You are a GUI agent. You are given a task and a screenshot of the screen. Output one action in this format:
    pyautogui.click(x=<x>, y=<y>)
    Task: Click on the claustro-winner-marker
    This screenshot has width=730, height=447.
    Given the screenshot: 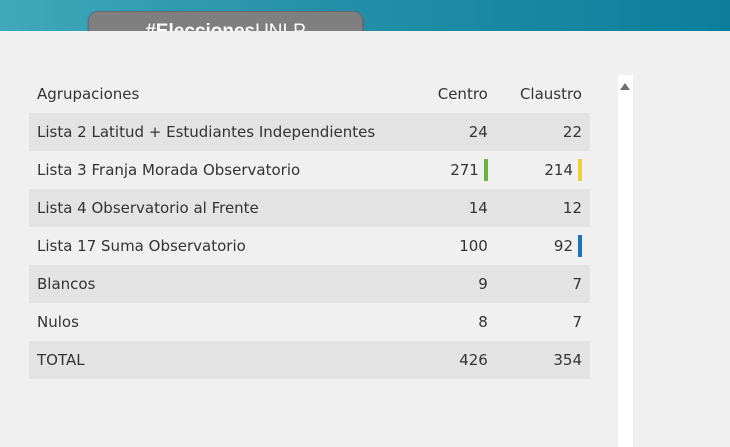 What is the action you would take?
    pyautogui.click(x=580, y=170)
    